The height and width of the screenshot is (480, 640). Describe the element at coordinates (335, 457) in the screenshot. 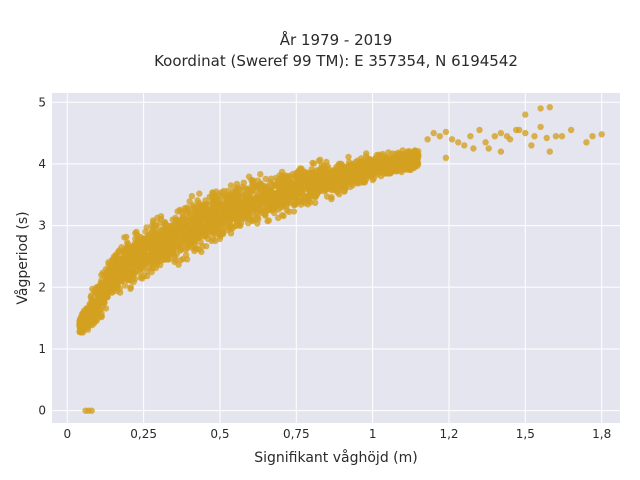

I see `x-axis-title: Signifikant våghöjd (m)` at that location.